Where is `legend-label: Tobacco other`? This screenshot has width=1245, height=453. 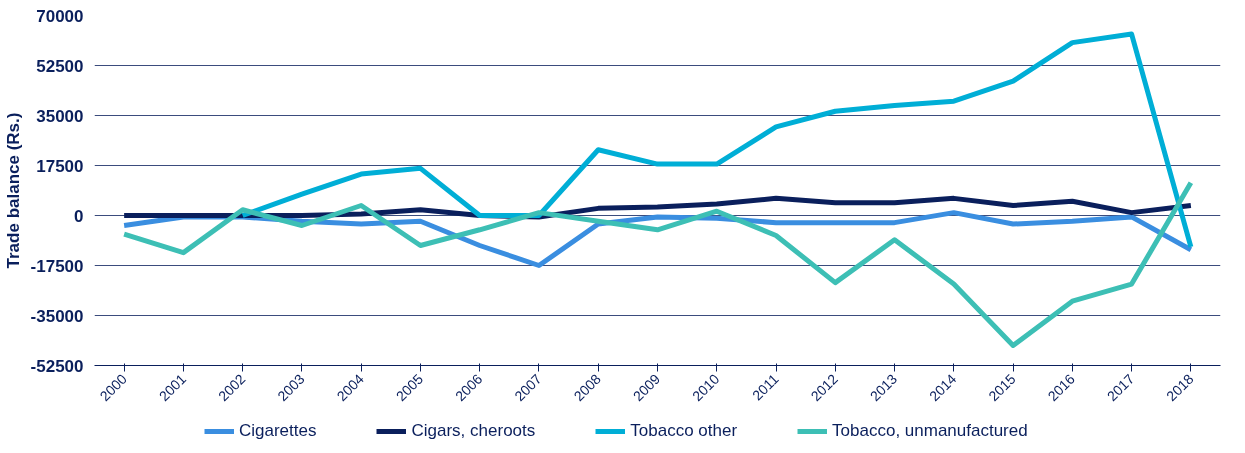 legend-label: Tobacco other is located at coordinates (684, 431).